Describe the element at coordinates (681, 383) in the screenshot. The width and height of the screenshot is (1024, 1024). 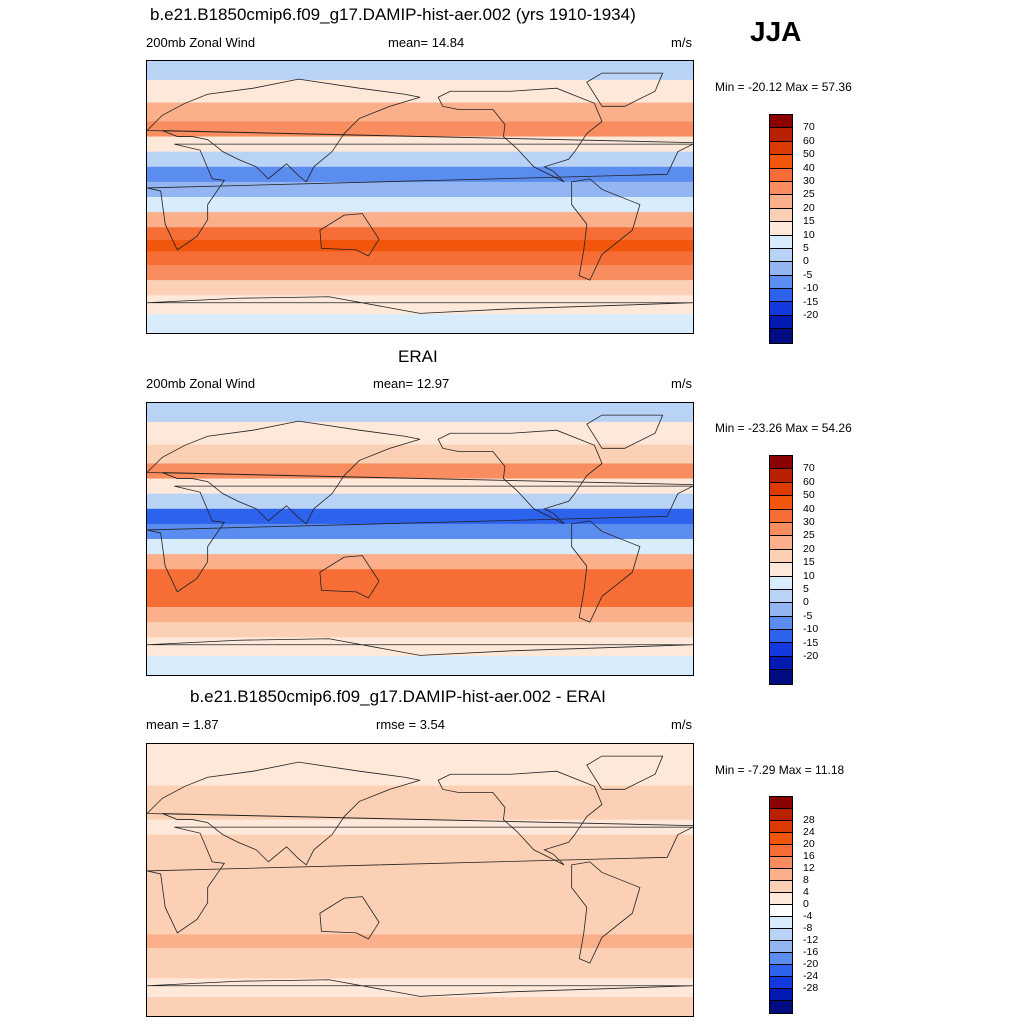
I see `panel-2-units-label: m/s` at that location.